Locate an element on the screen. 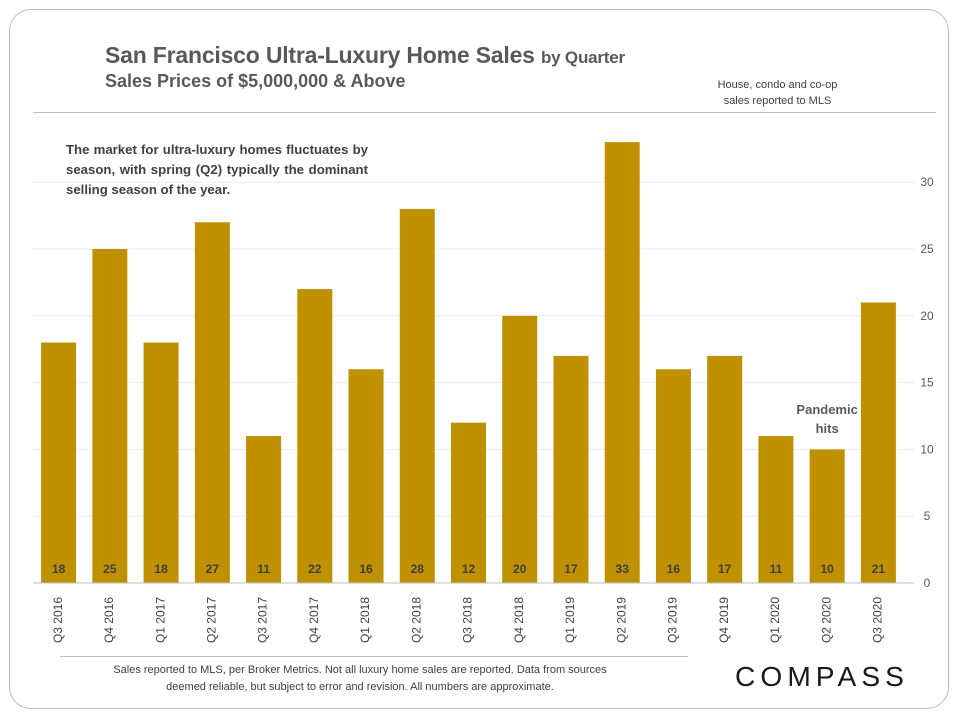 The width and height of the screenshot is (960, 720). x-category-label: Q3 2018 is located at coordinates (468, 620).